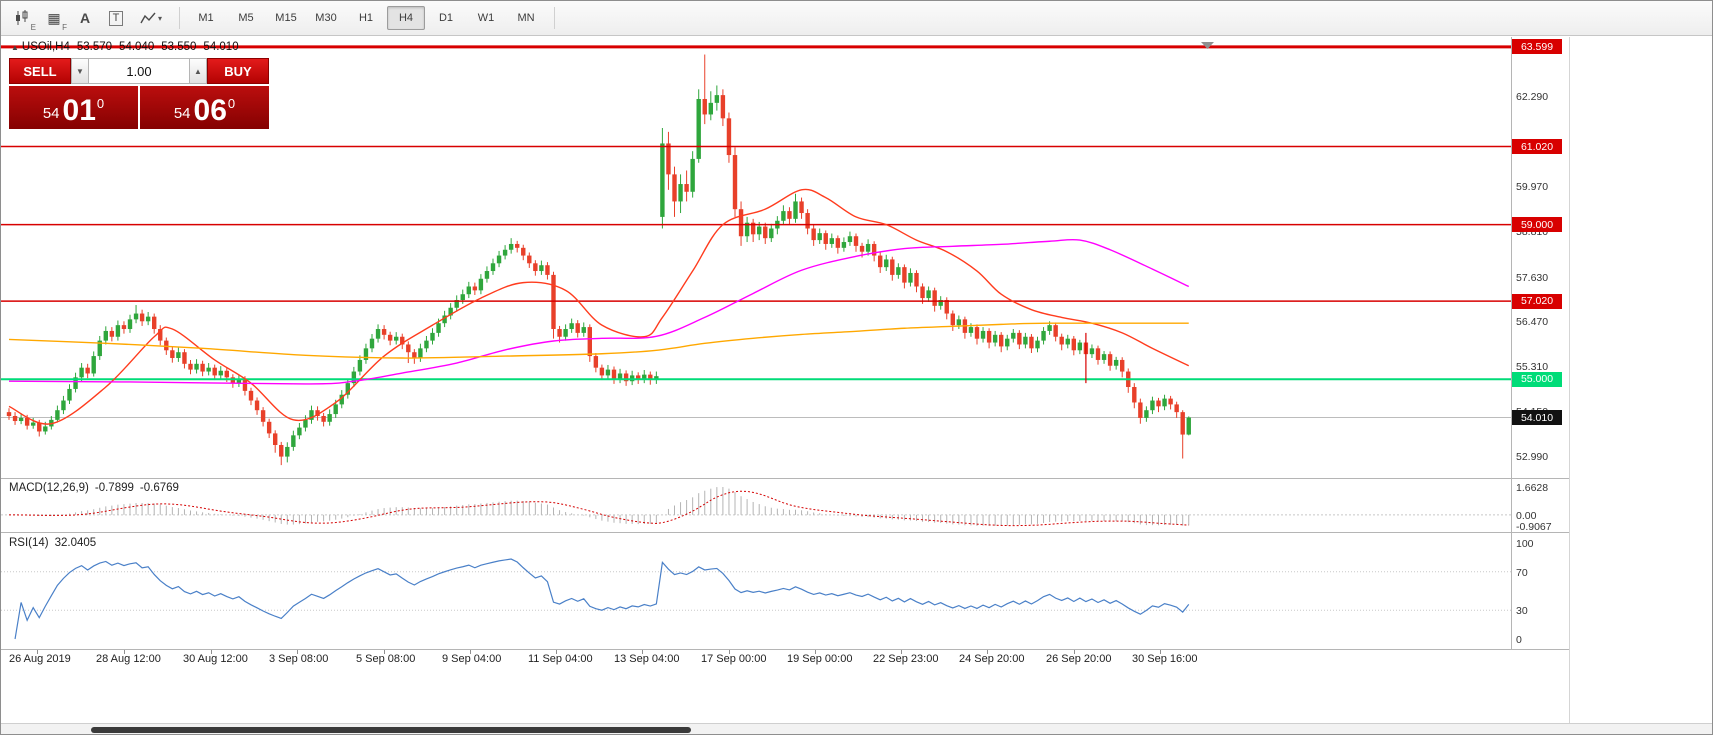 The image size is (1713, 735). Describe the element at coordinates (64, 27) in the screenshot. I see `grid-sub-label: F` at that location.